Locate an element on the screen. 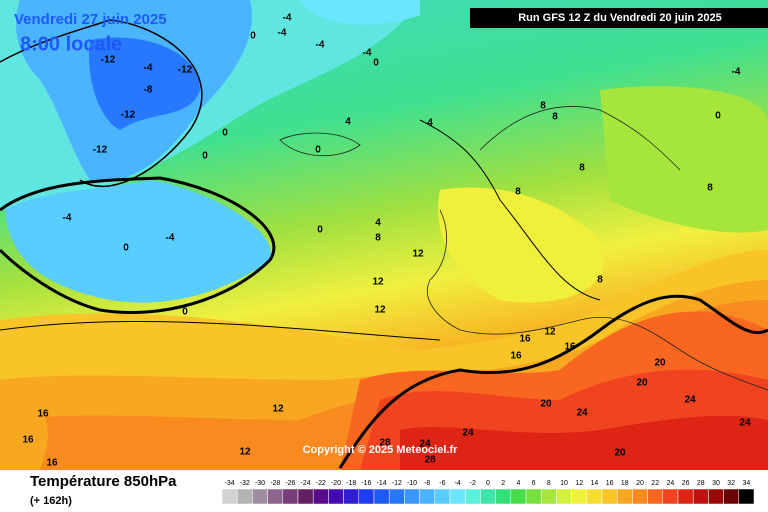 The image size is (768, 512). scale-label: 18 is located at coordinates (625, 483).